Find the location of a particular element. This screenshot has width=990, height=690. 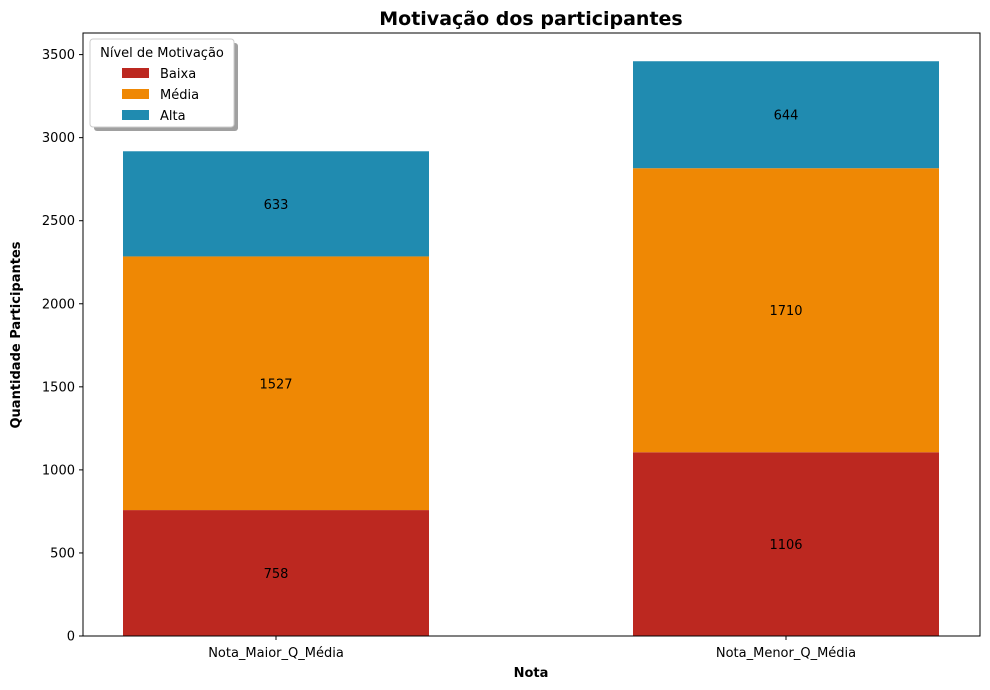

legend-title: Nível de Motivação is located at coordinates (162, 53).